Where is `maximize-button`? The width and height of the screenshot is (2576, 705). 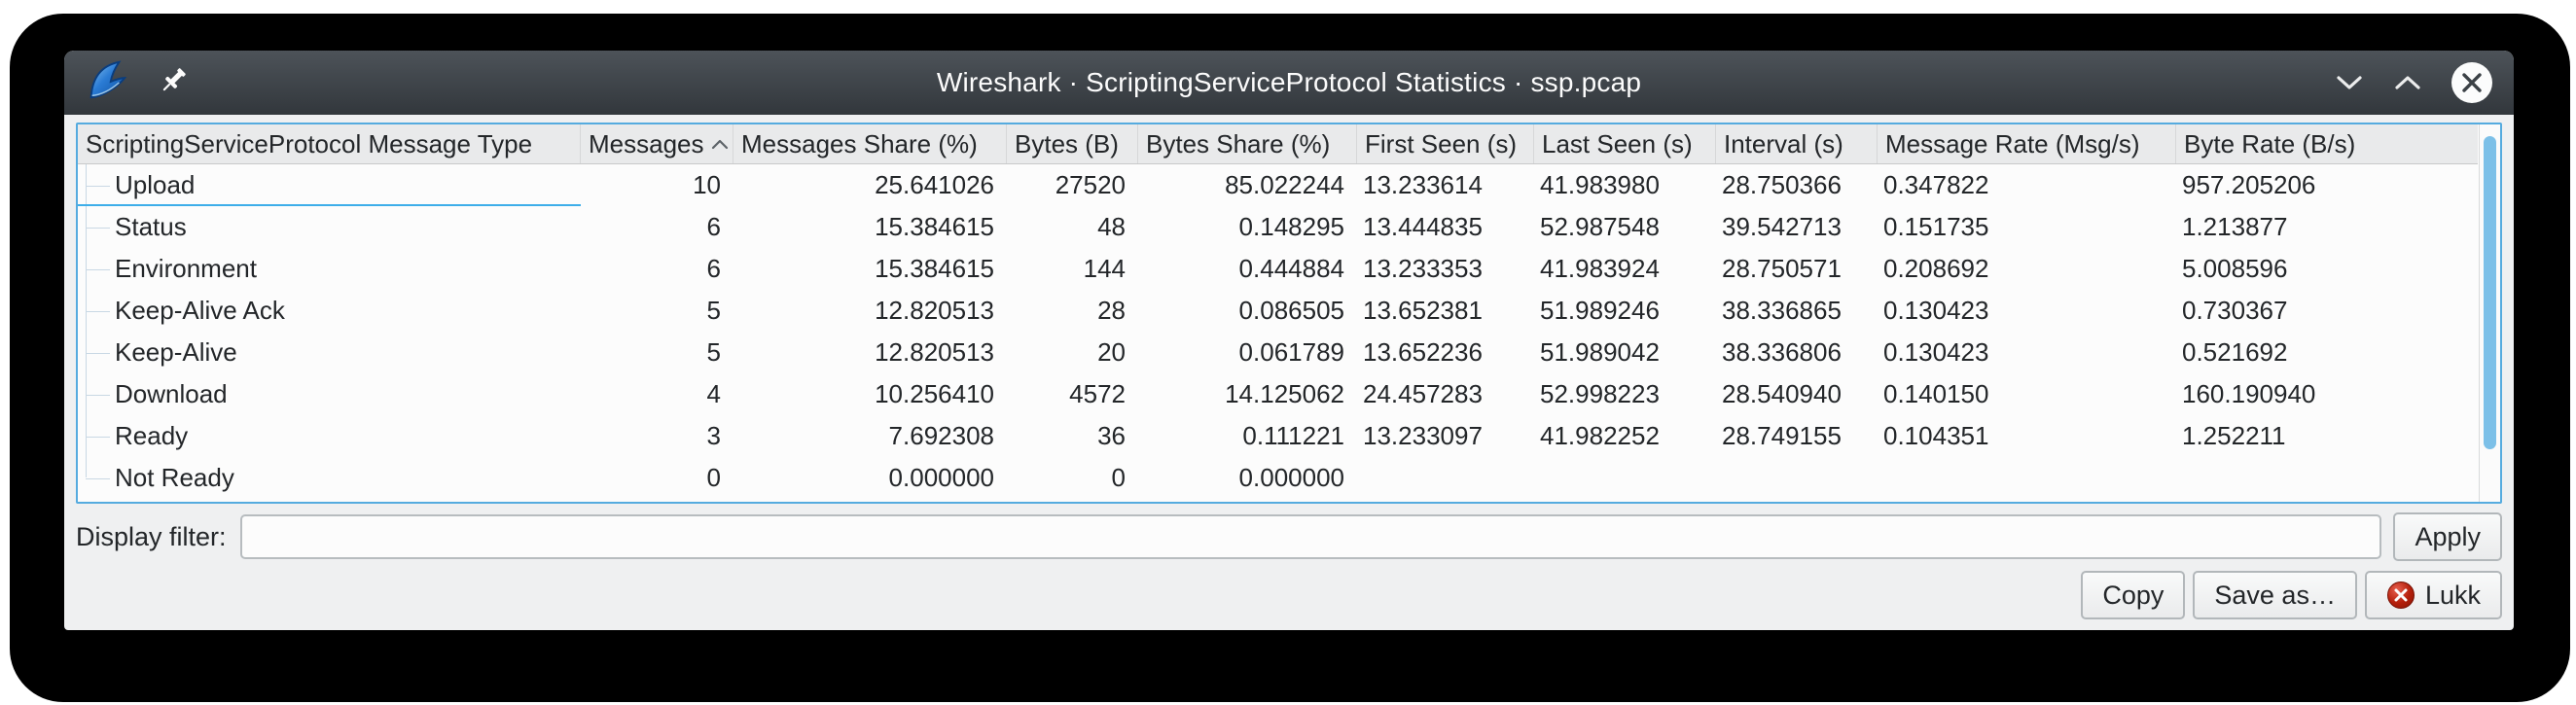
maximize-button is located at coordinates (2407, 82).